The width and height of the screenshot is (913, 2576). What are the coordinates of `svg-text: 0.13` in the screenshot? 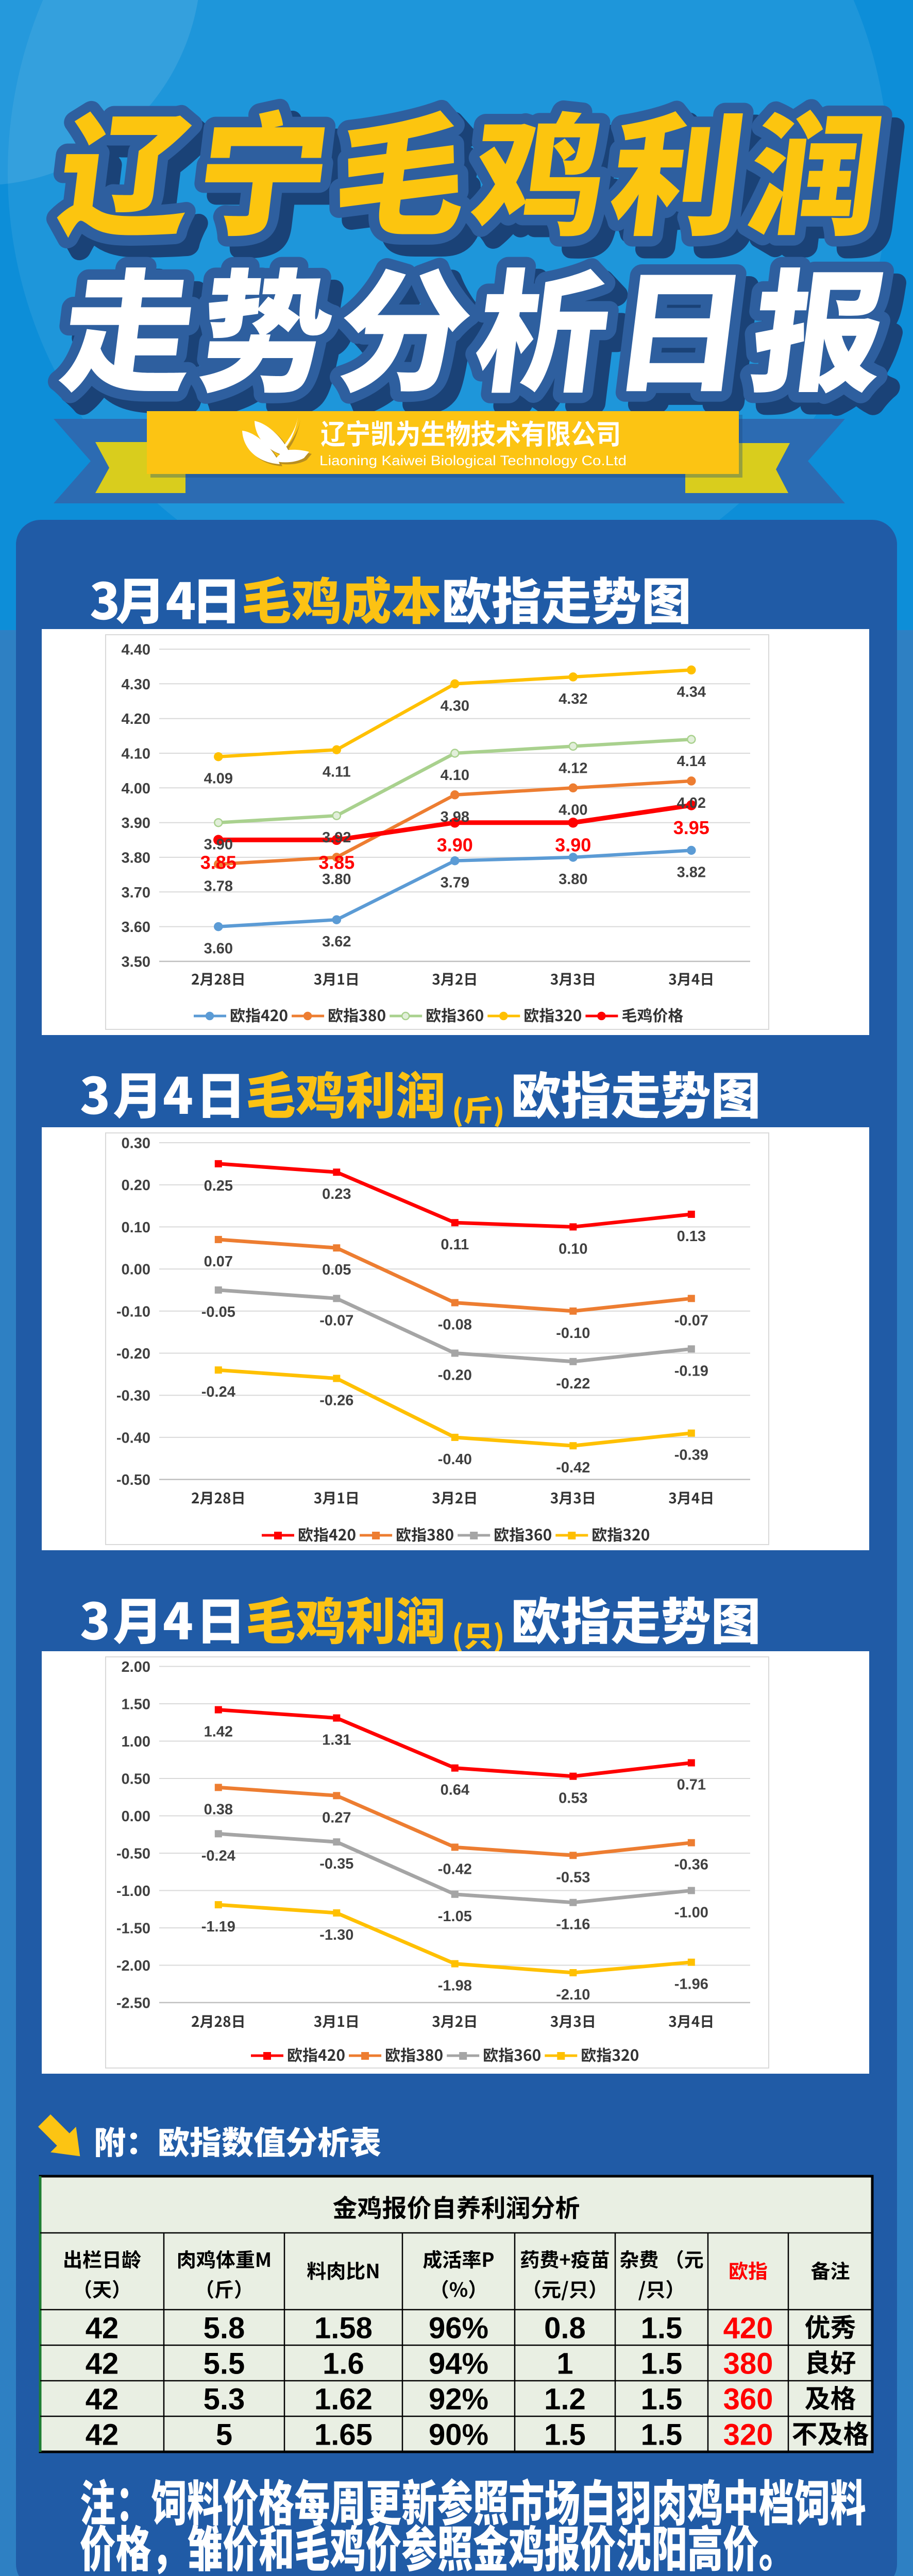 It's located at (691, 1236).